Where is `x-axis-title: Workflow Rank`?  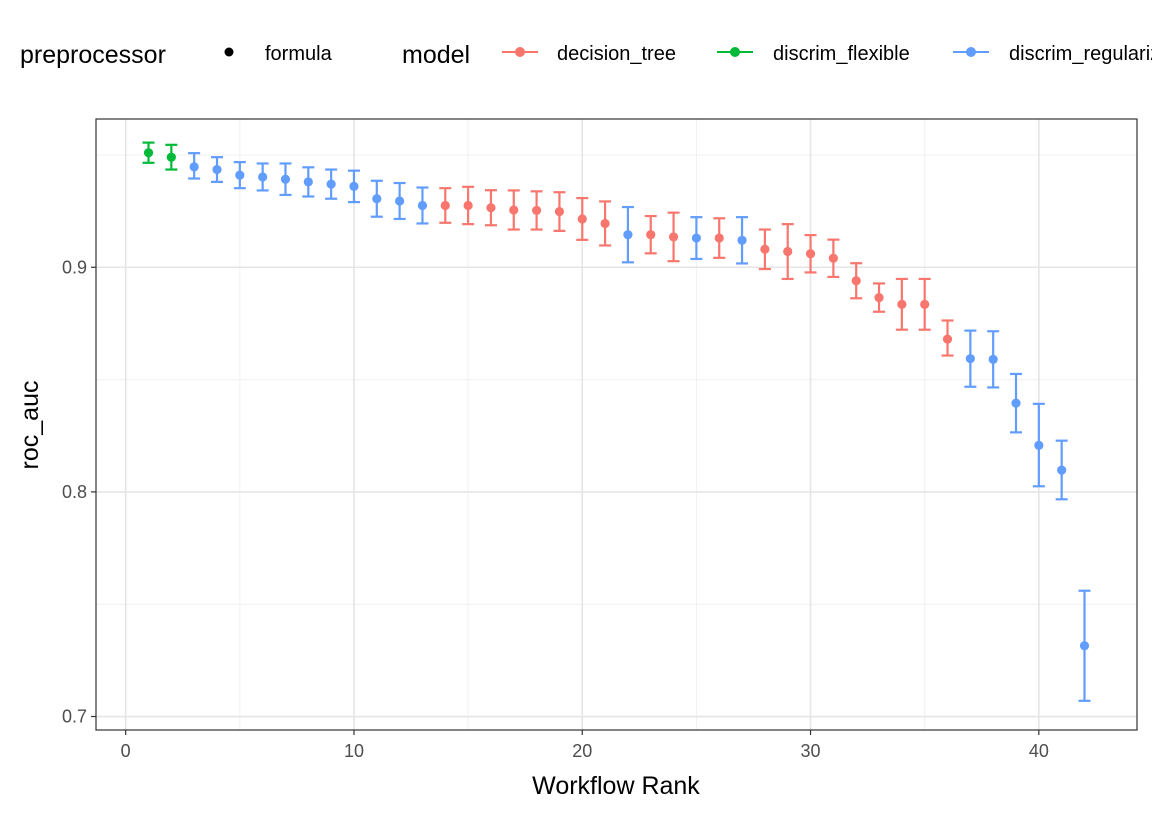
x-axis-title: Workflow Rank is located at coordinates (616, 786).